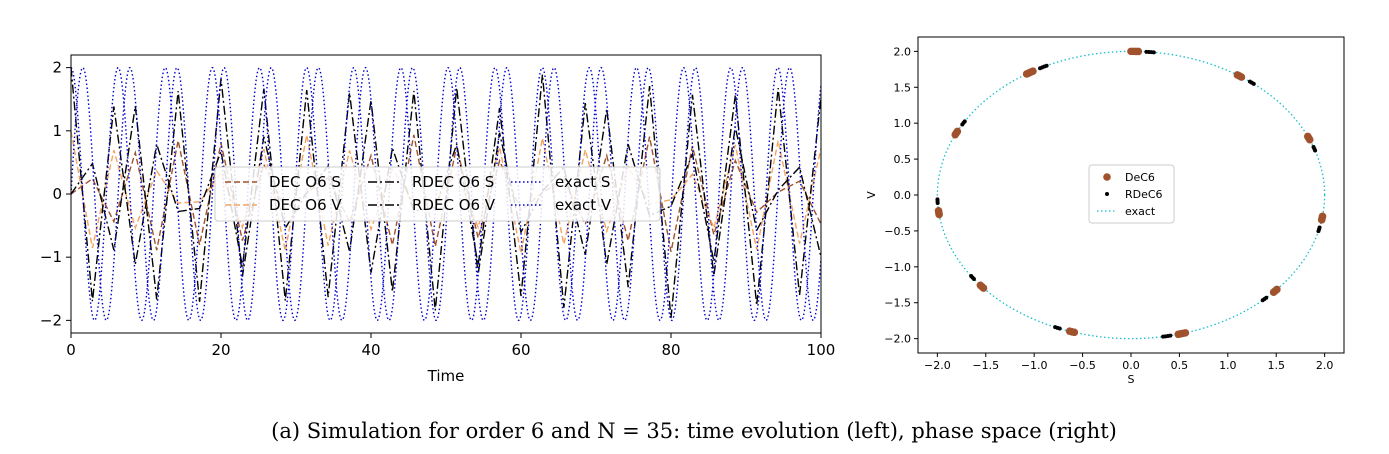  What do you see at coordinates (454, 205) in the screenshot?
I see `legend-label: RDEC O6 V` at bounding box center [454, 205].